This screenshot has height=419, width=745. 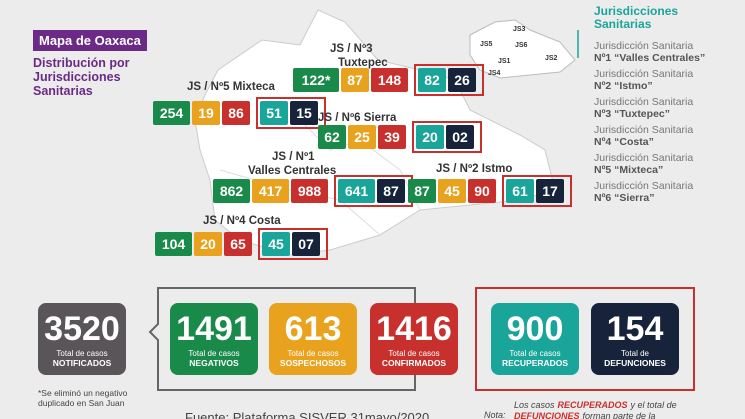 I want to click on jurisdiction-label: Tuxtepec, so click(x=363, y=63).